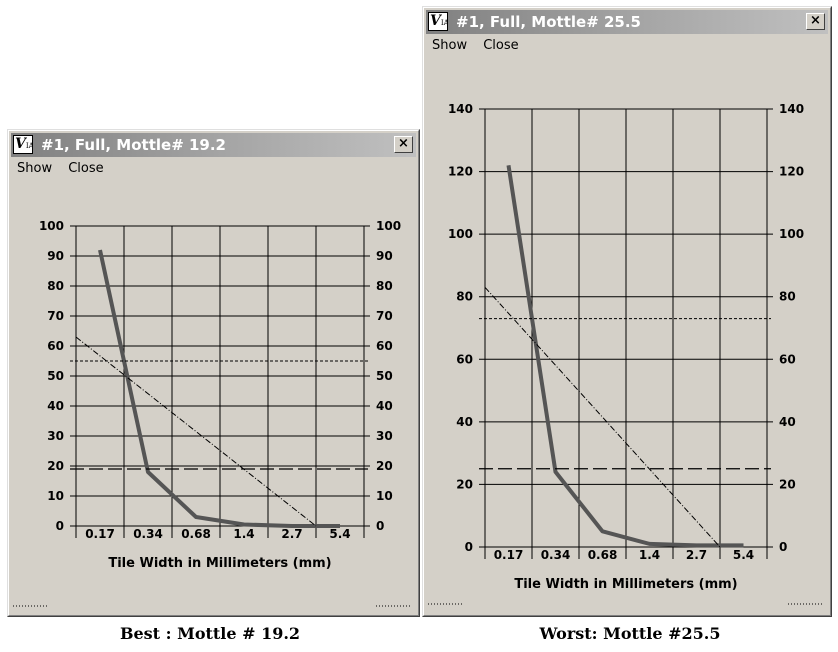 Image resolution: width=838 pixels, height=652 pixels. What do you see at coordinates (55, 496) in the screenshot?
I see `y-tick-label-left: 10` at bounding box center [55, 496].